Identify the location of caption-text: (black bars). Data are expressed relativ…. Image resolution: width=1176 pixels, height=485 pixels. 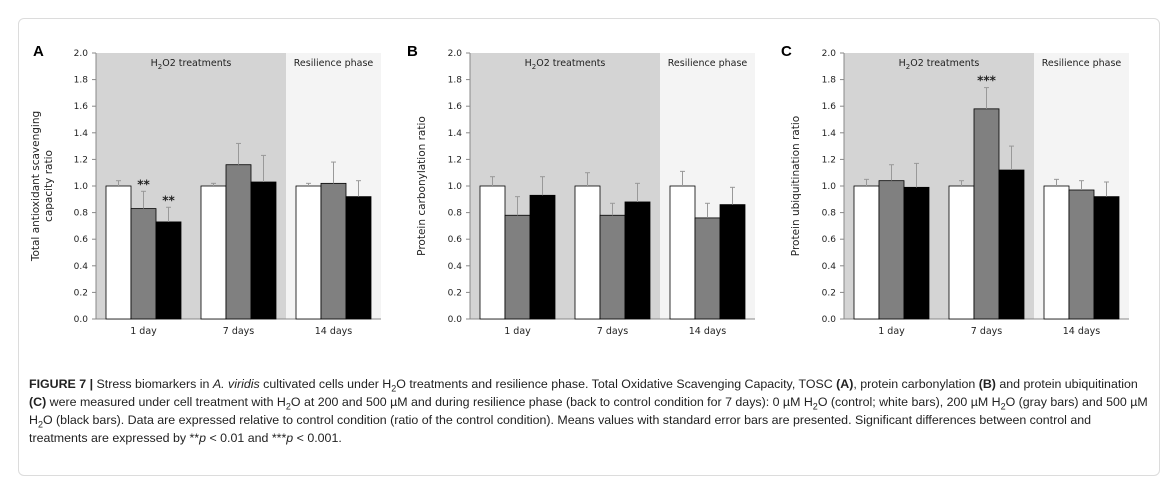
(560, 429).